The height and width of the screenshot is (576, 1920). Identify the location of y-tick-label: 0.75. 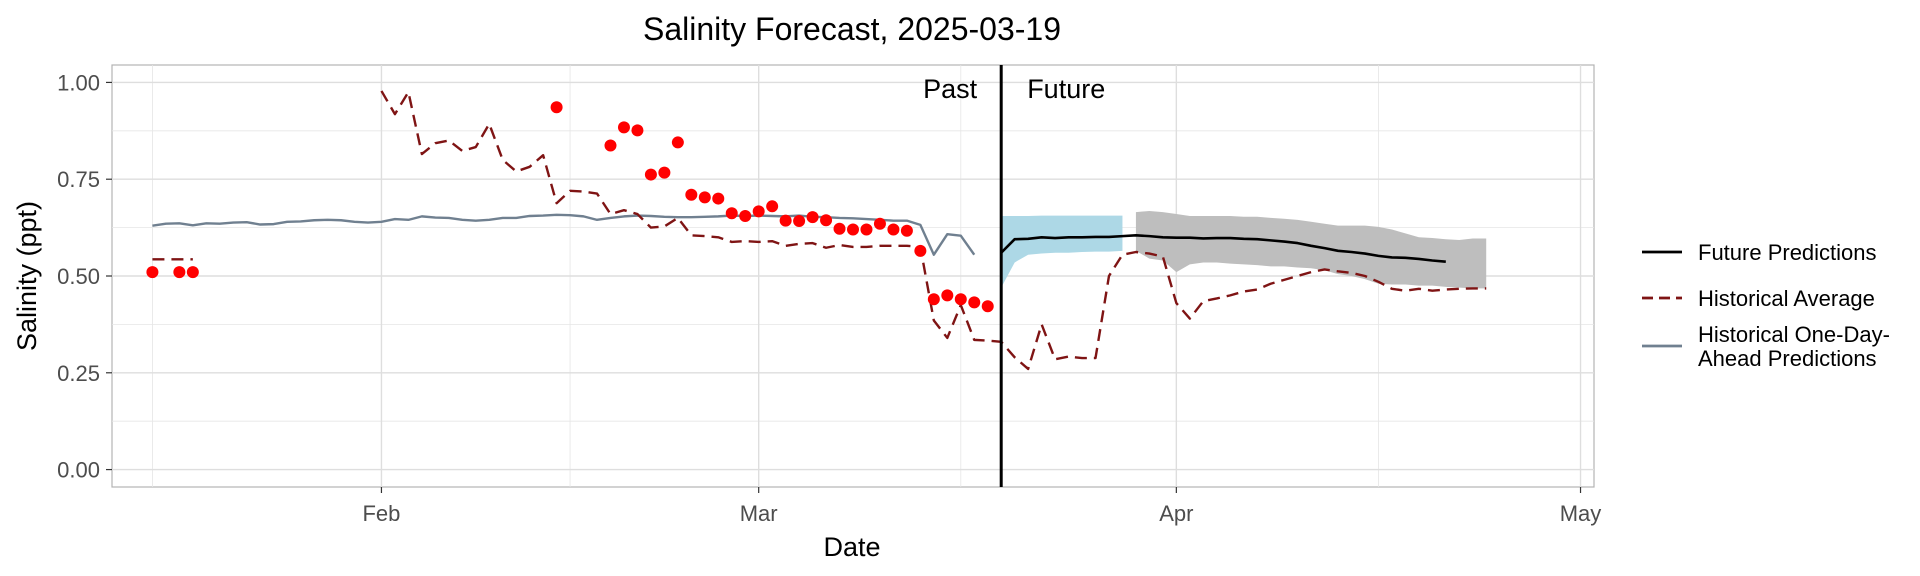
(78, 179).